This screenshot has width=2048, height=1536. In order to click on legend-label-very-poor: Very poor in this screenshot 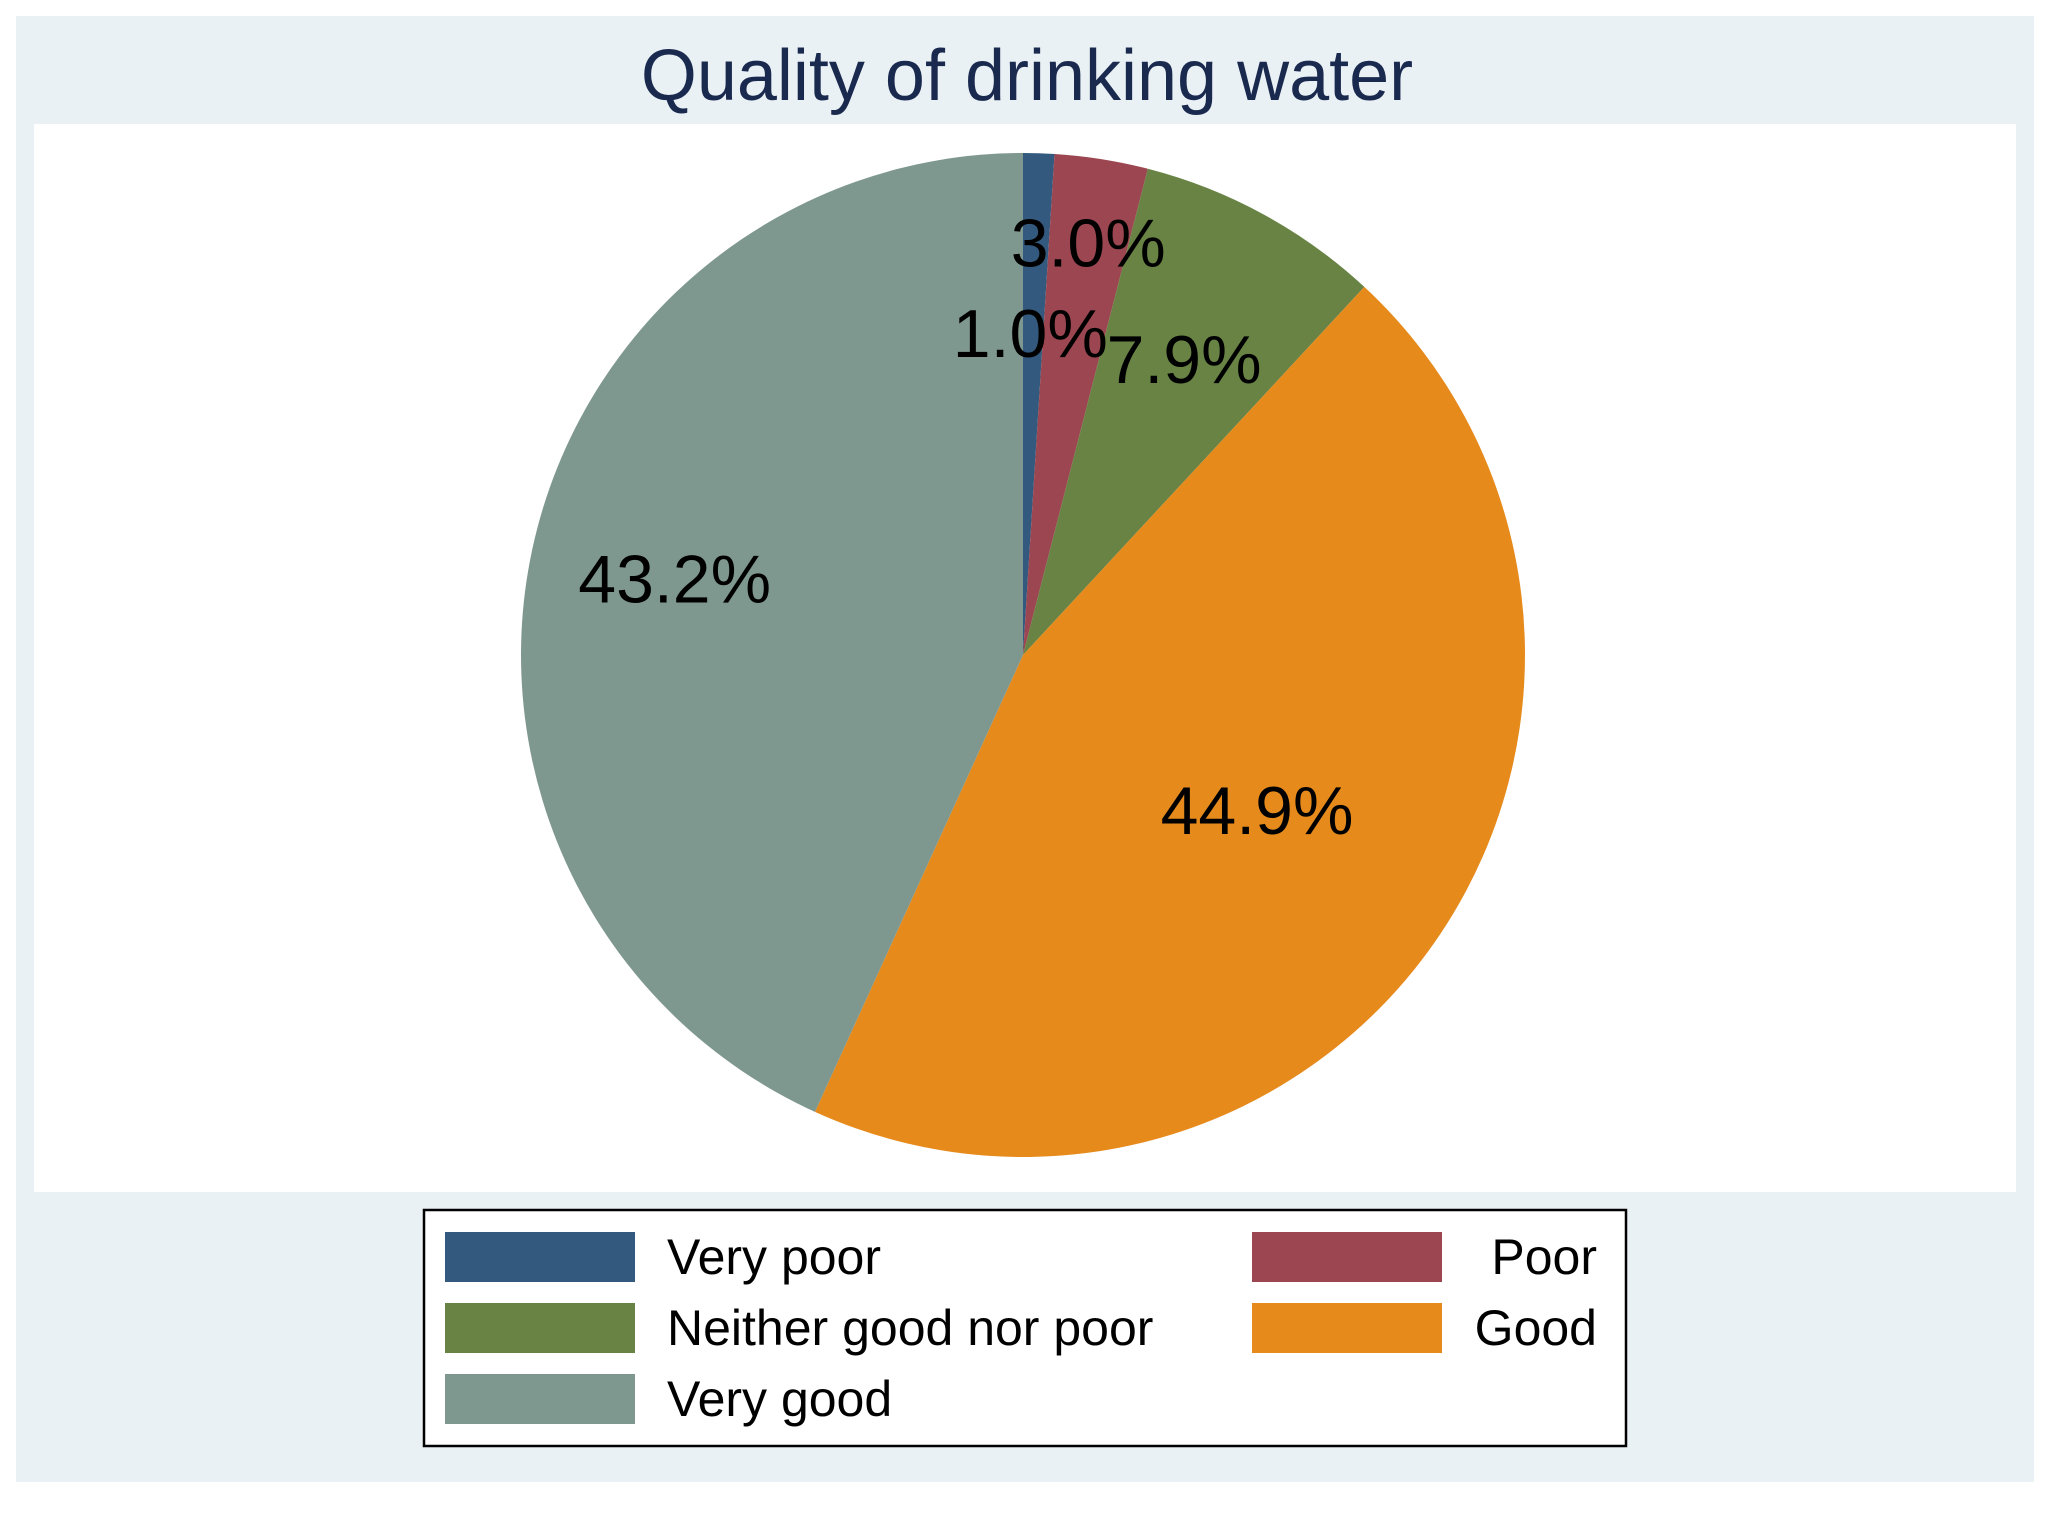, I will do `click(774, 1257)`.